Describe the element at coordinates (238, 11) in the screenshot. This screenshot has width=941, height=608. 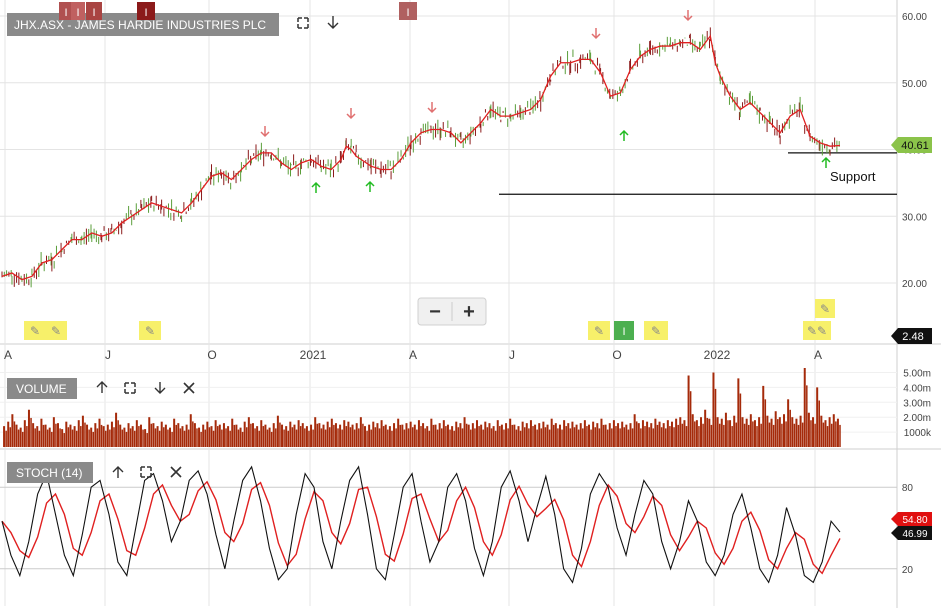
I see `top-annotation-badges: I I I I I` at that location.